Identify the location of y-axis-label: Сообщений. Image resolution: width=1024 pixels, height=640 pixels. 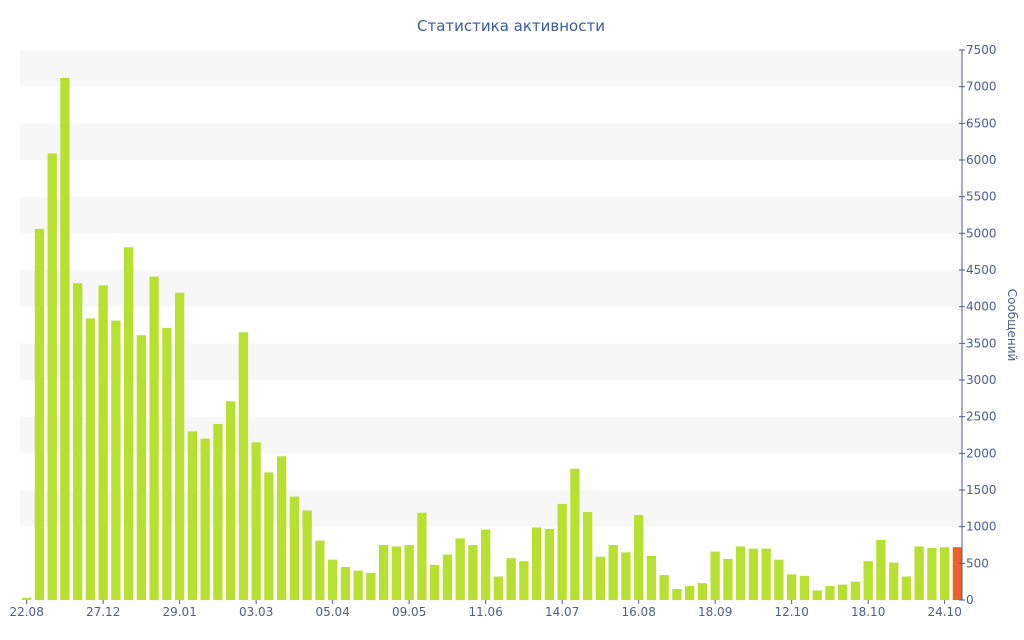
(1012, 325).